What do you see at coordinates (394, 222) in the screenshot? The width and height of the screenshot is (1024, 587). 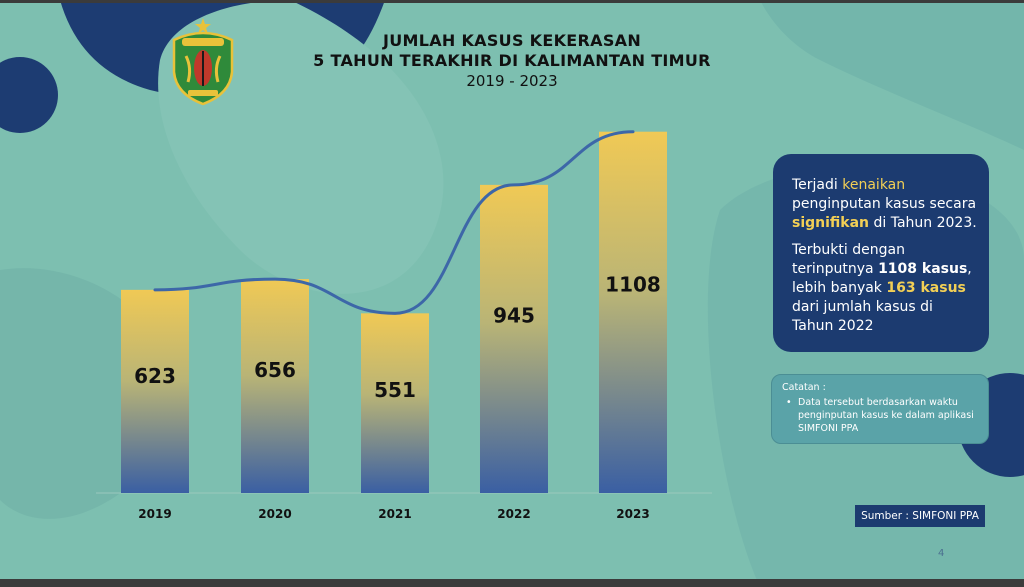 I see `trend-line` at bounding box center [394, 222].